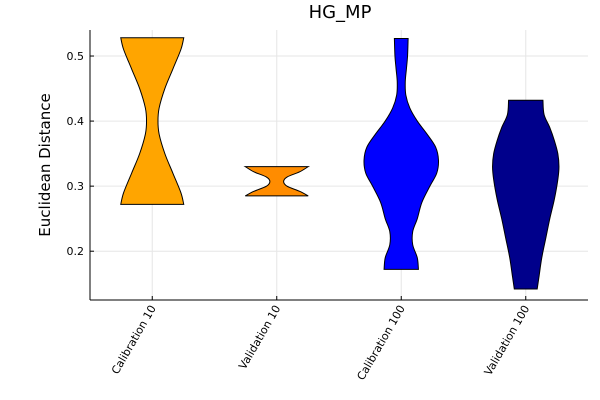  What do you see at coordinates (45, 164) in the screenshot?
I see `y-axis-label: Euclidean Distance` at bounding box center [45, 164].